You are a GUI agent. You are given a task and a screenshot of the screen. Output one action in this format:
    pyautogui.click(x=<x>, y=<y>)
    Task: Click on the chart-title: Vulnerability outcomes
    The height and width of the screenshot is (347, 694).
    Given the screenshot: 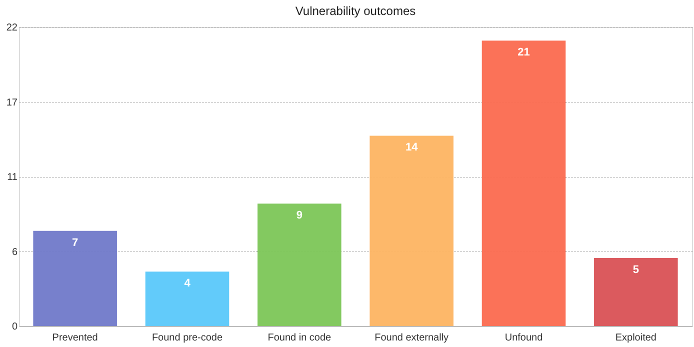 What is the action you would take?
    pyautogui.click(x=355, y=11)
    